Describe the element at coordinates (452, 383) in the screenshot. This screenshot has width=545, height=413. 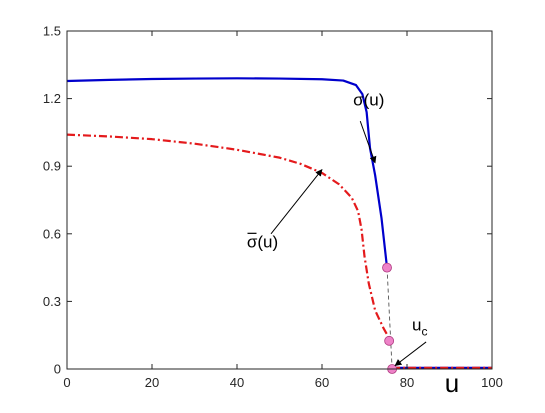
I see `x-axis-label: u` at that location.